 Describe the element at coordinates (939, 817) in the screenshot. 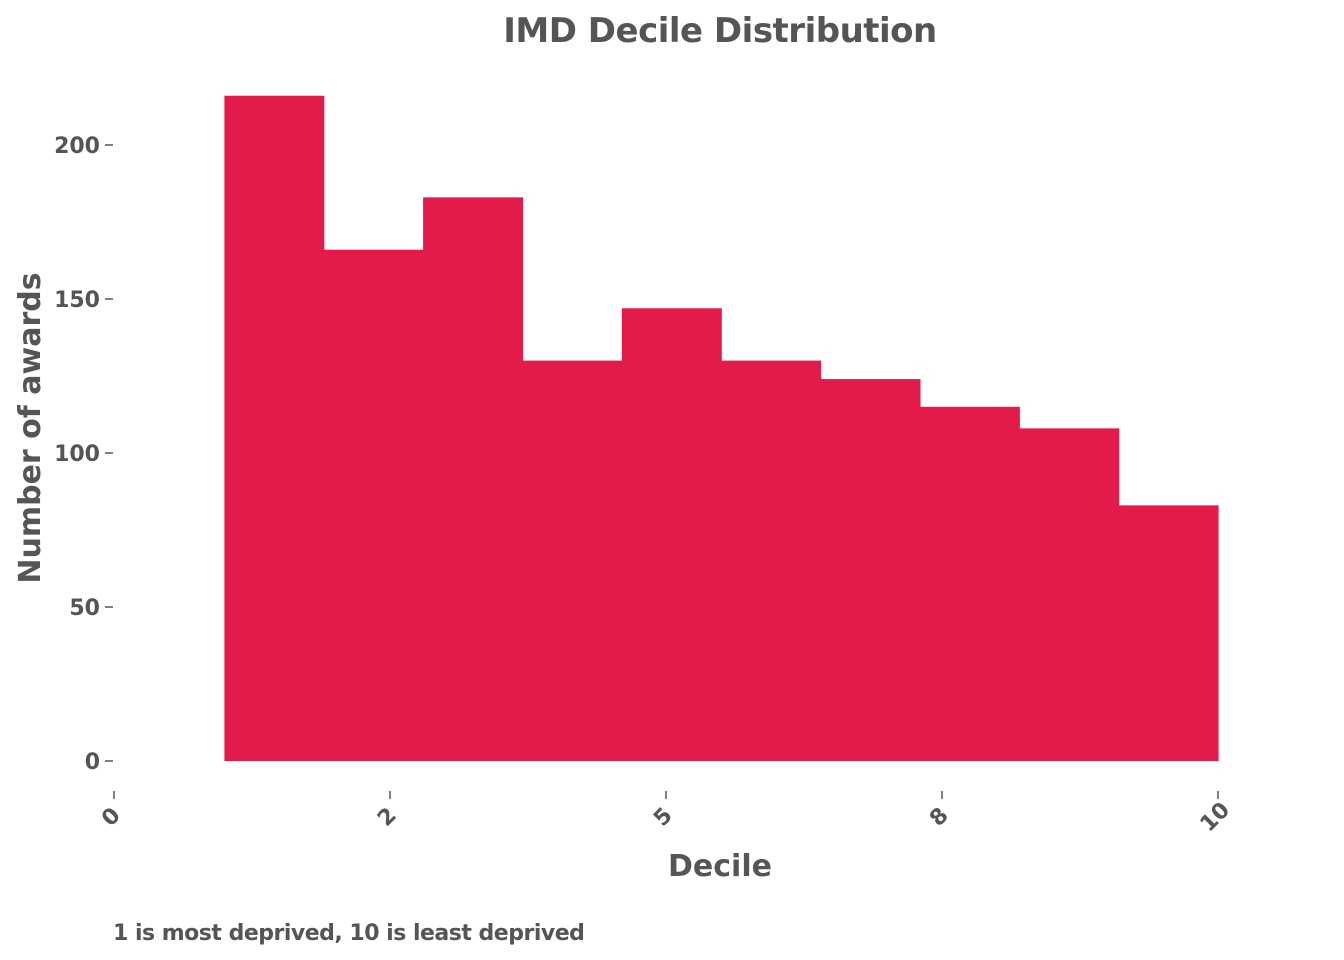

I see `x-tick-label: 8` at that location.